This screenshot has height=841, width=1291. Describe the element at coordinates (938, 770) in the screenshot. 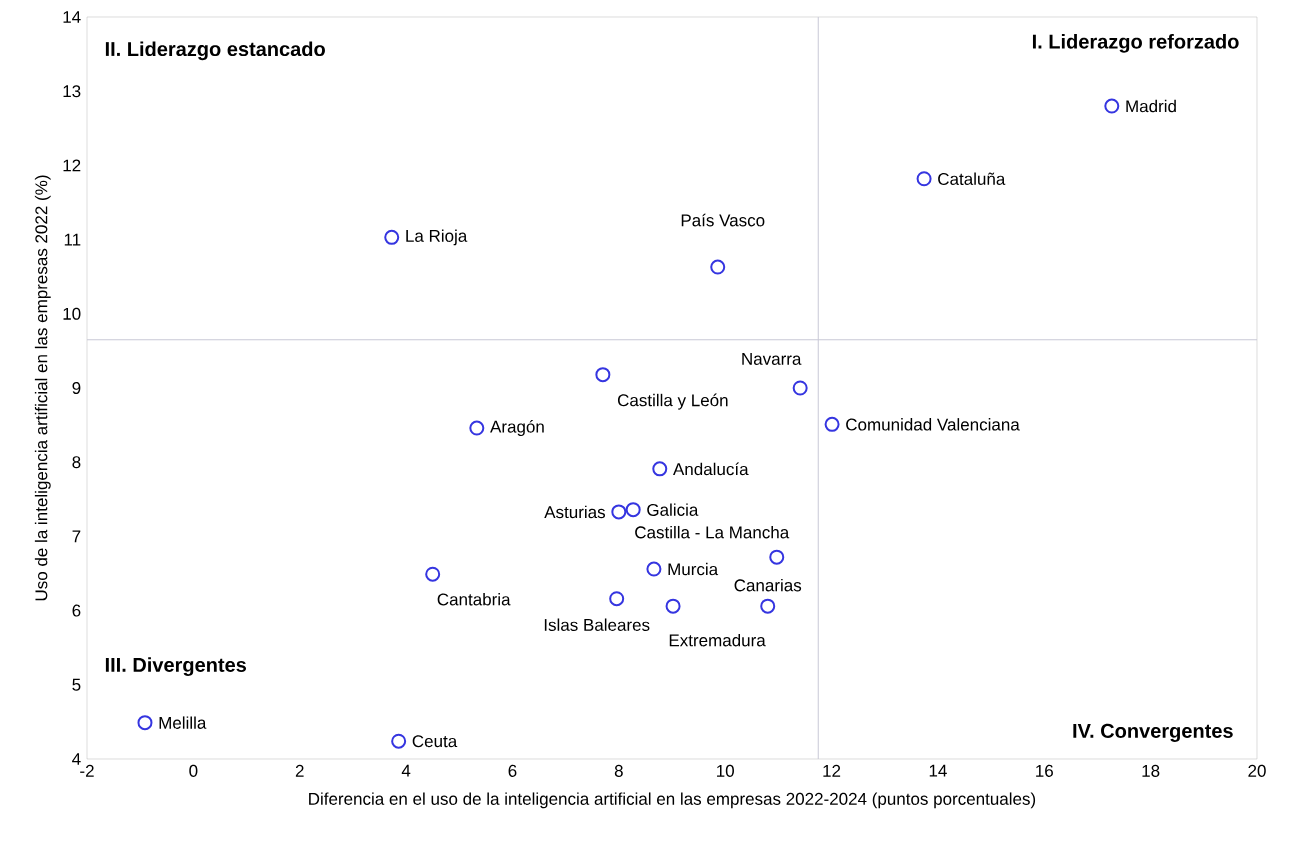

I see `x-tick-label: 14` at that location.